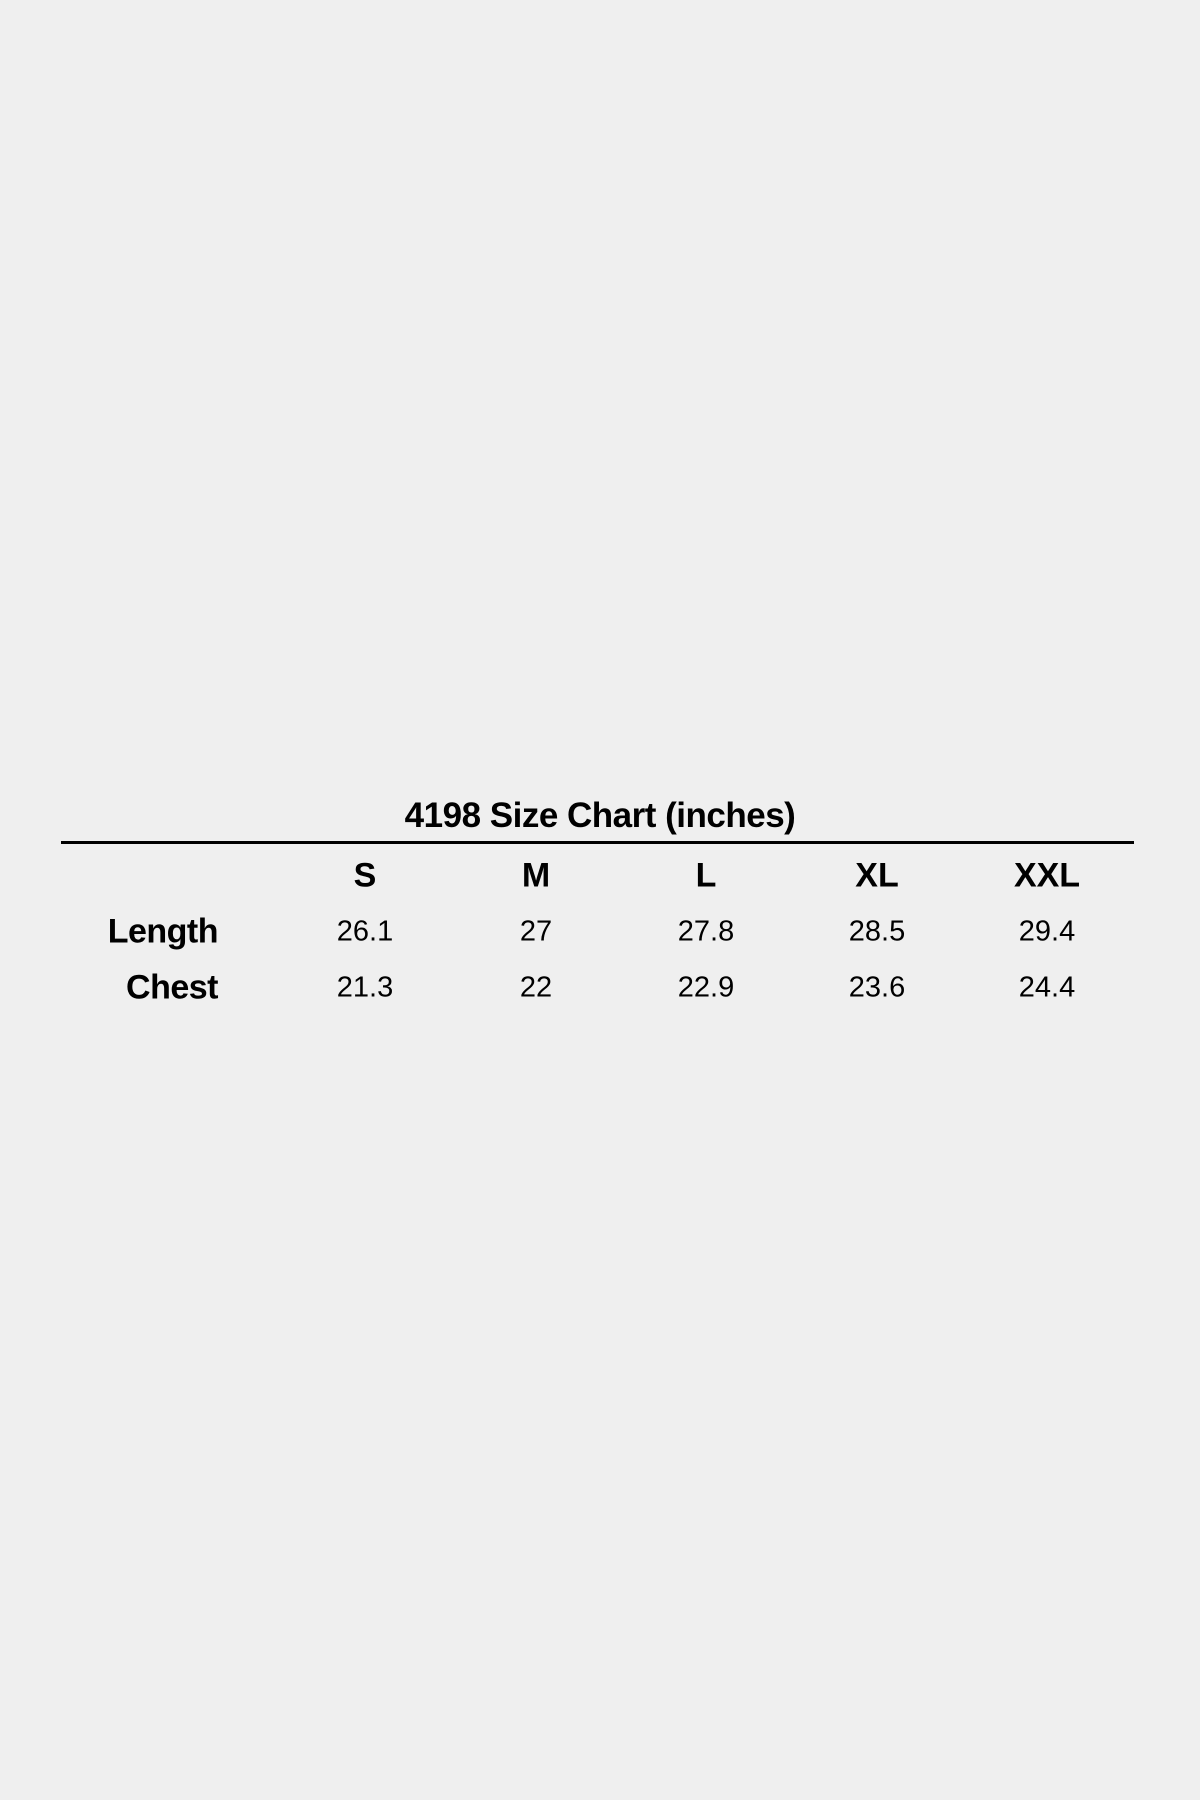 This screenshot has height=1800, width=1200. What do you see at coordinates (877, 987) in the screenshot?
I see `table-cell: 23.6` at bounding box center [877, 987].